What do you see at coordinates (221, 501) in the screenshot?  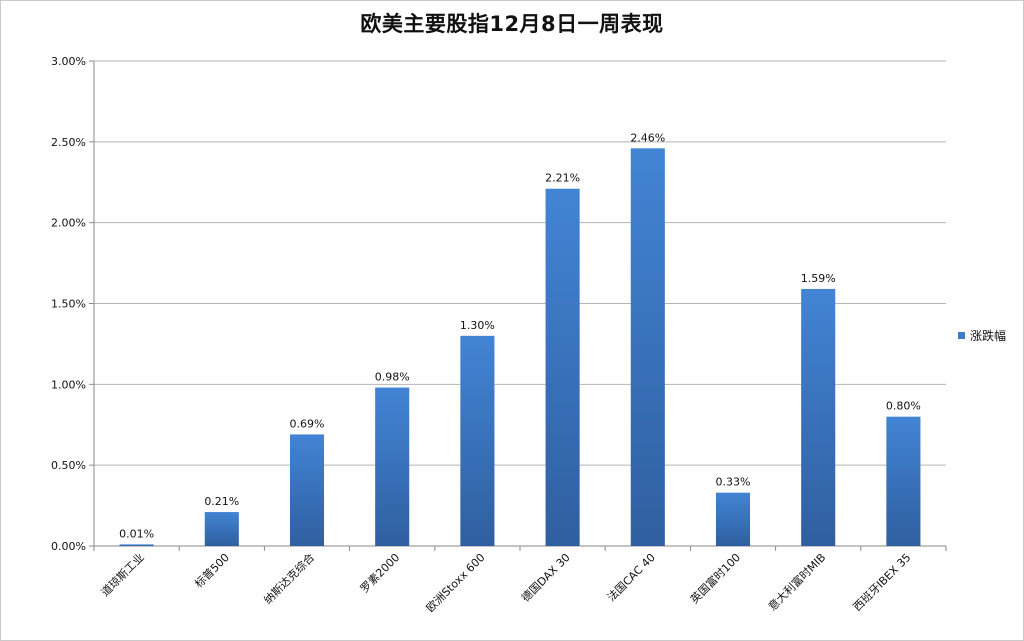 I see `data-label: 0.21%` at bounding box center [221, 501].